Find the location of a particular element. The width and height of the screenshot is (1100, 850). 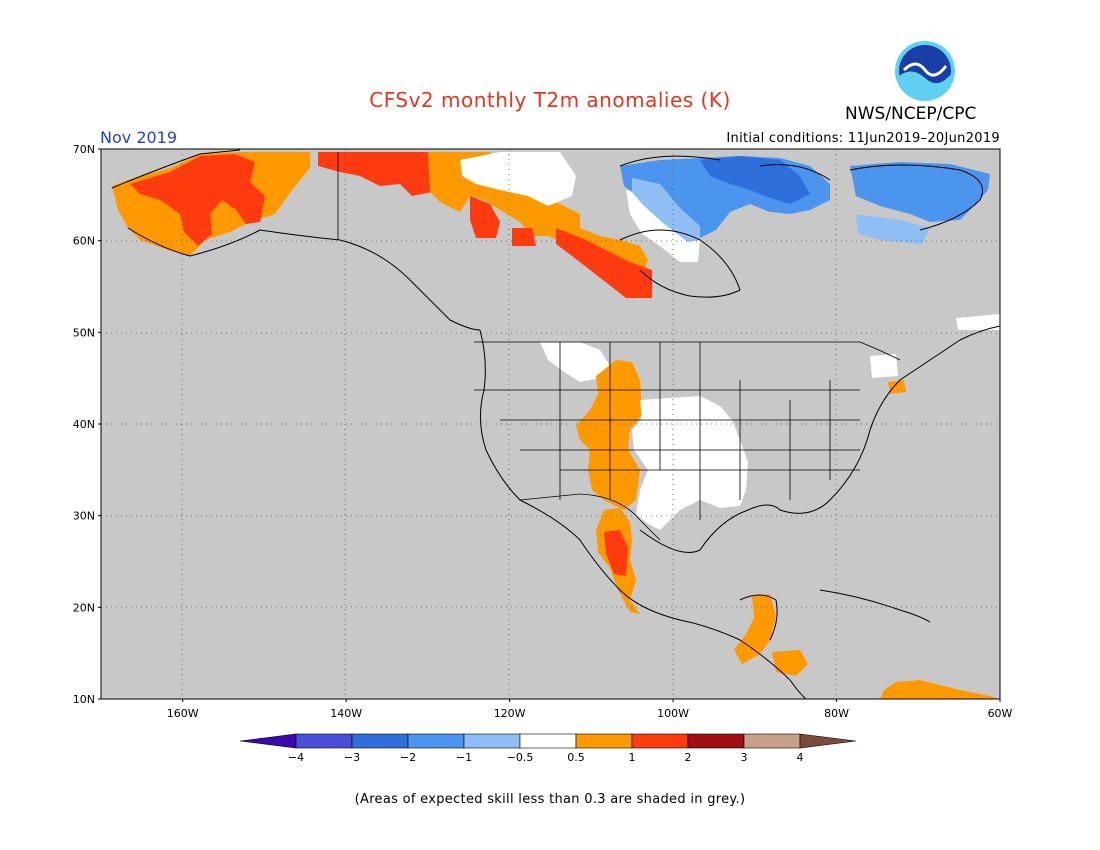

honduras-warm is located at coordinates (790, 663).